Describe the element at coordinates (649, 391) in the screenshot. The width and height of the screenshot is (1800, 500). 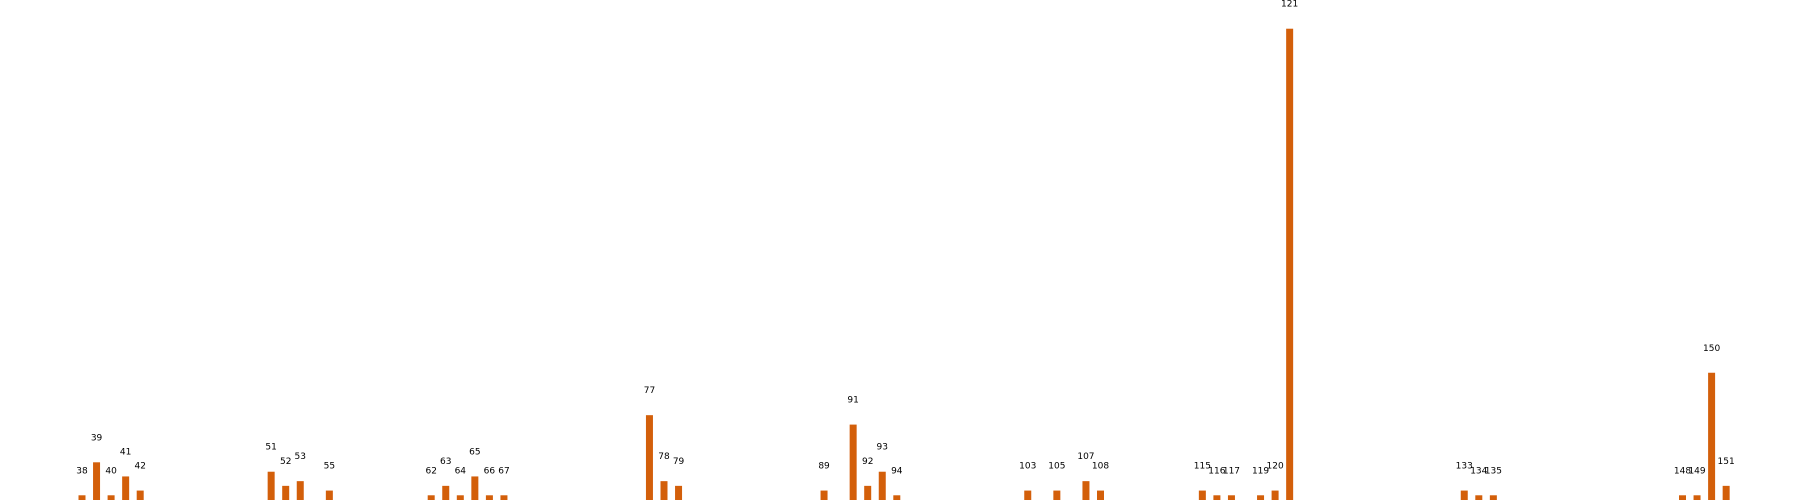
I see `bar-label-77: 77` at that location.